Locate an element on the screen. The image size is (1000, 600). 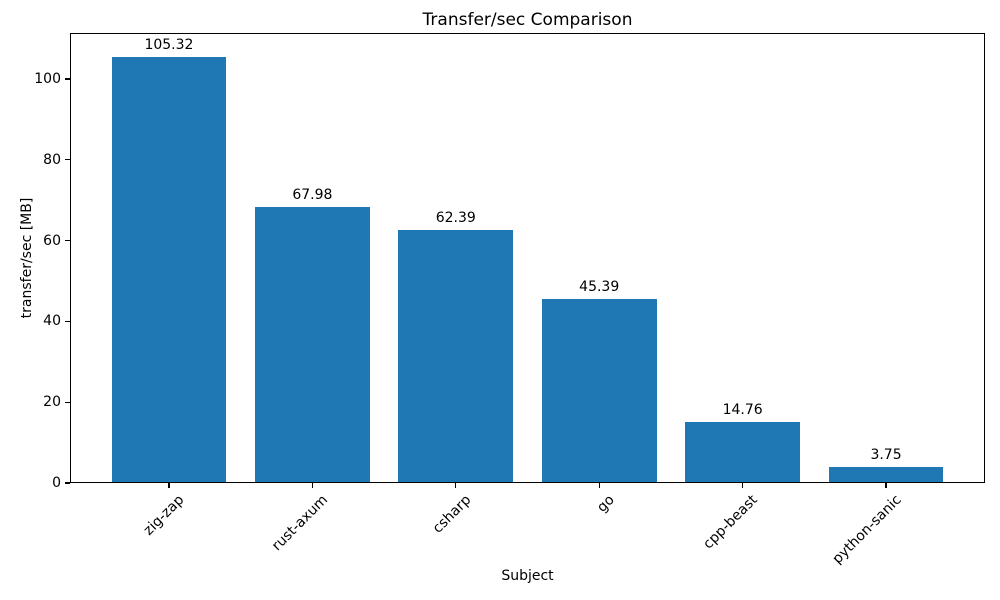
bar-value-label: 3.75 is located at coordinates (886, 454).